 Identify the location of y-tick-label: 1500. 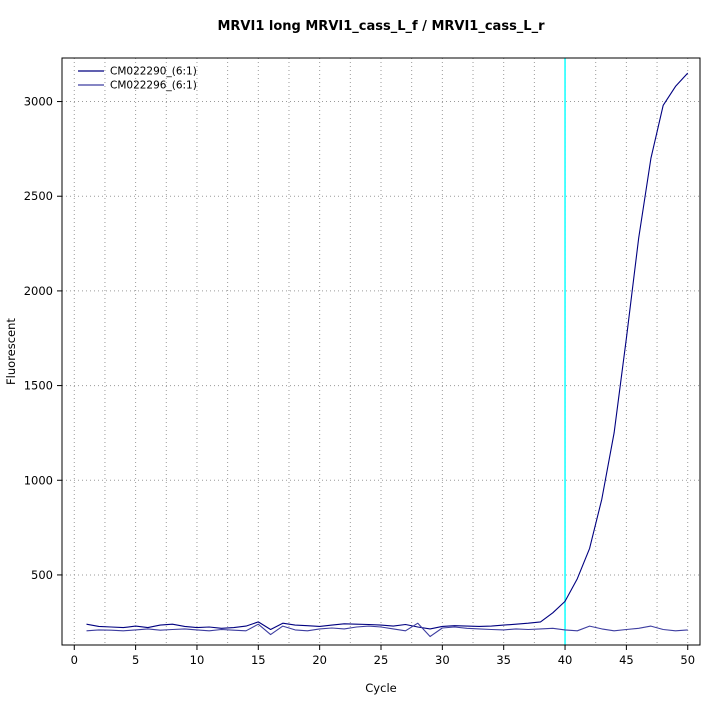
(38, 386).